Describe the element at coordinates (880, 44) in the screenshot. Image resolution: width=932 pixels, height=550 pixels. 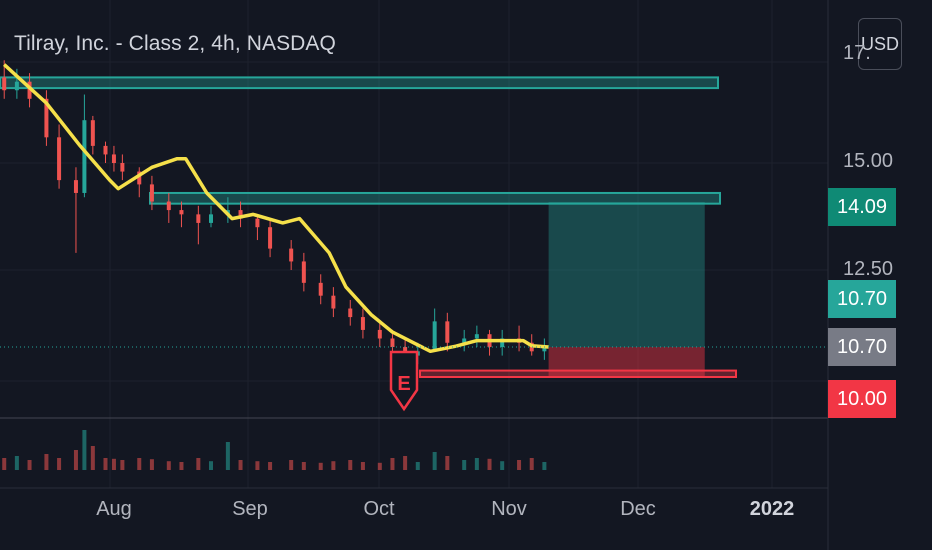
I see `currency-button: USD` at that location.